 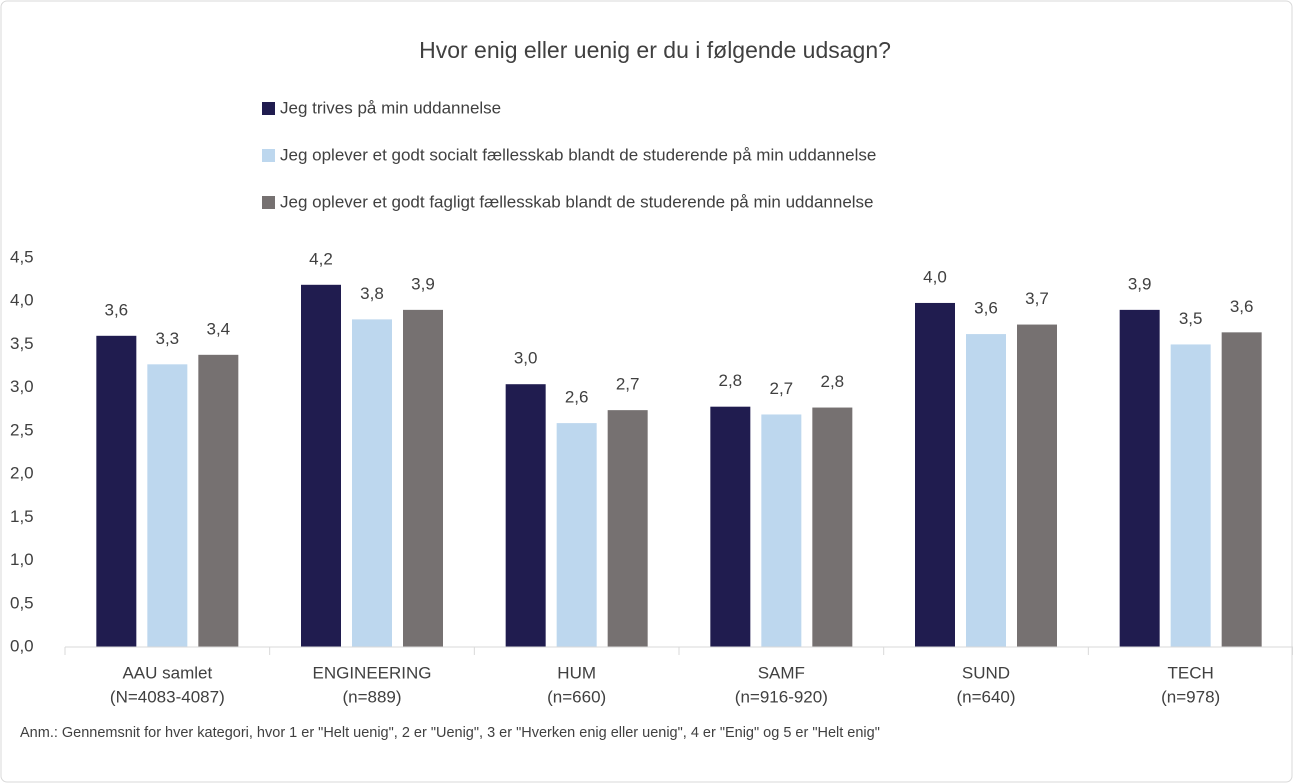 What do you see at coordinates (371, 696) in the screenshot?
I see `x-tick-label: (n=889)` at bounding box center [371, 696].